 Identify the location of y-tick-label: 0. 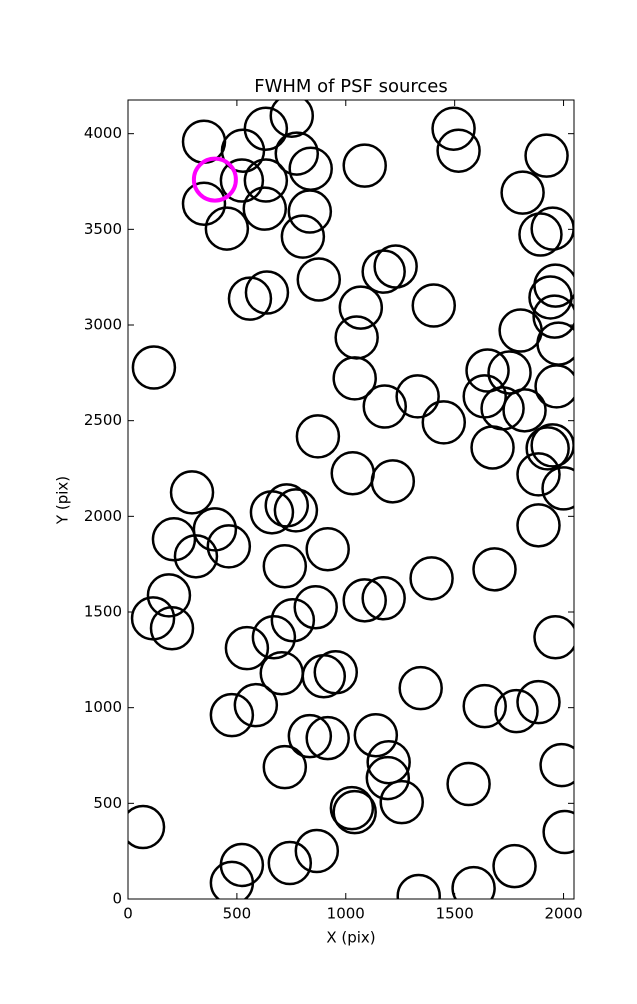
(117, 899).